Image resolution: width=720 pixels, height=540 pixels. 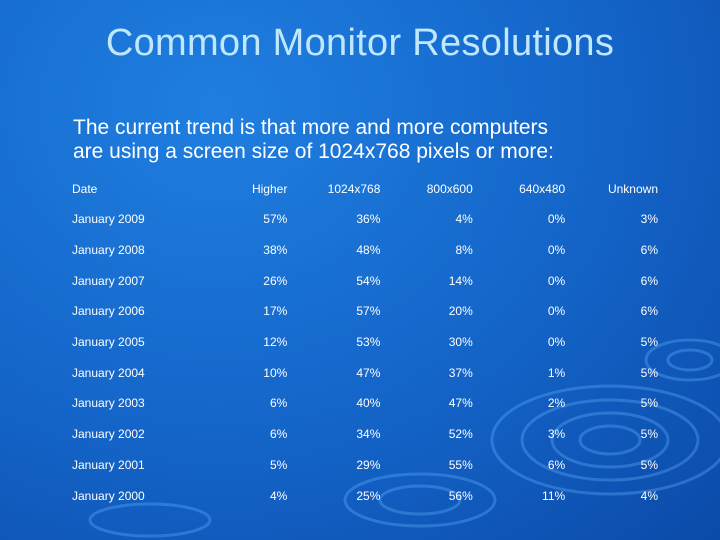 I want to click on cell-800x600: 4%, so click(x=464, y=219).